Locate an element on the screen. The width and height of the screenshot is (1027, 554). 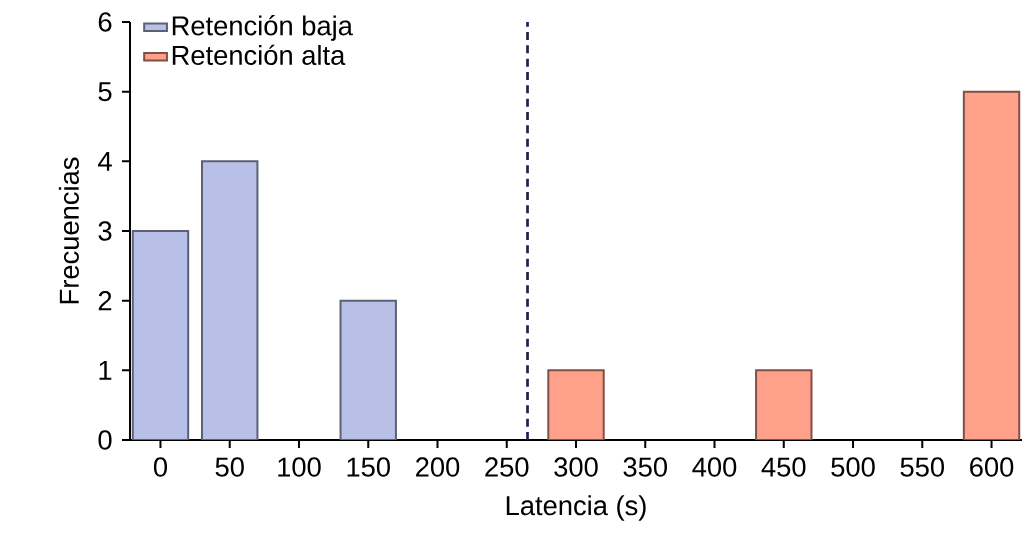
y-tick-label: 4 is located at coordinates (105, 161).